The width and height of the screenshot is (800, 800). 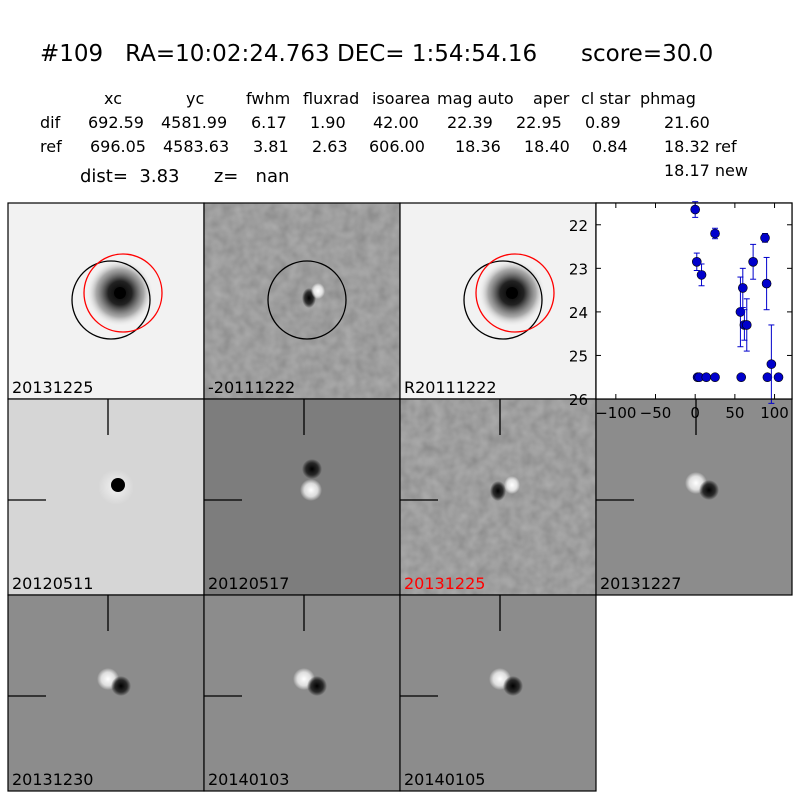 I want to click on stamp-date-label: 20131227, so click(x=640, y=583).